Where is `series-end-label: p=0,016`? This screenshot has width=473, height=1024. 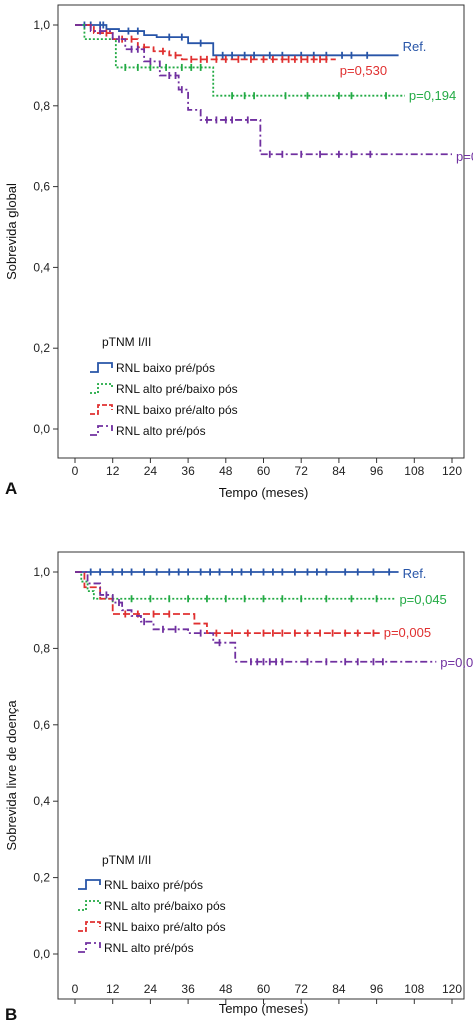
series-end-label: p=0,016 is located at coordinates (464, 156).